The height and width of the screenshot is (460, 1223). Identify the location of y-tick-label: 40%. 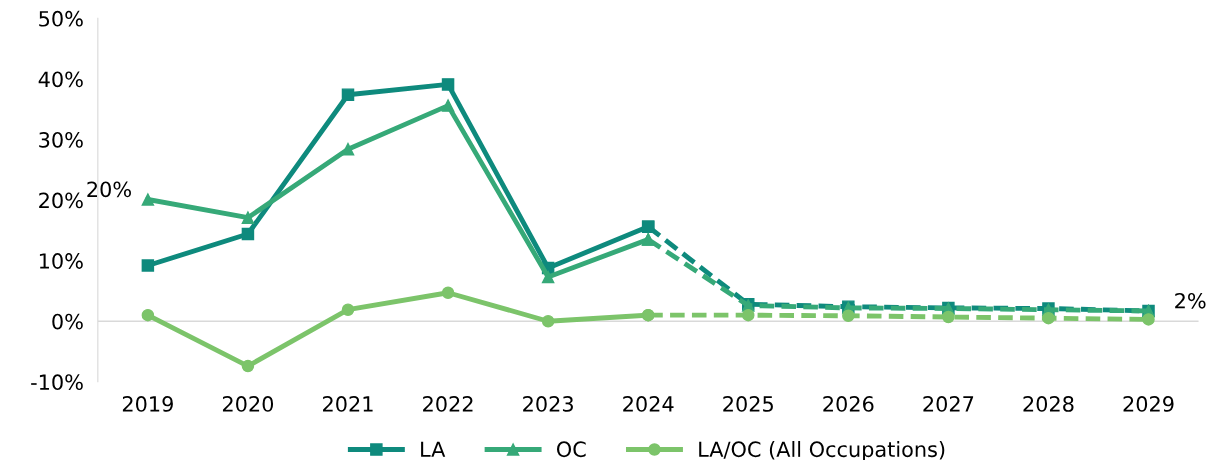
(60, 79).